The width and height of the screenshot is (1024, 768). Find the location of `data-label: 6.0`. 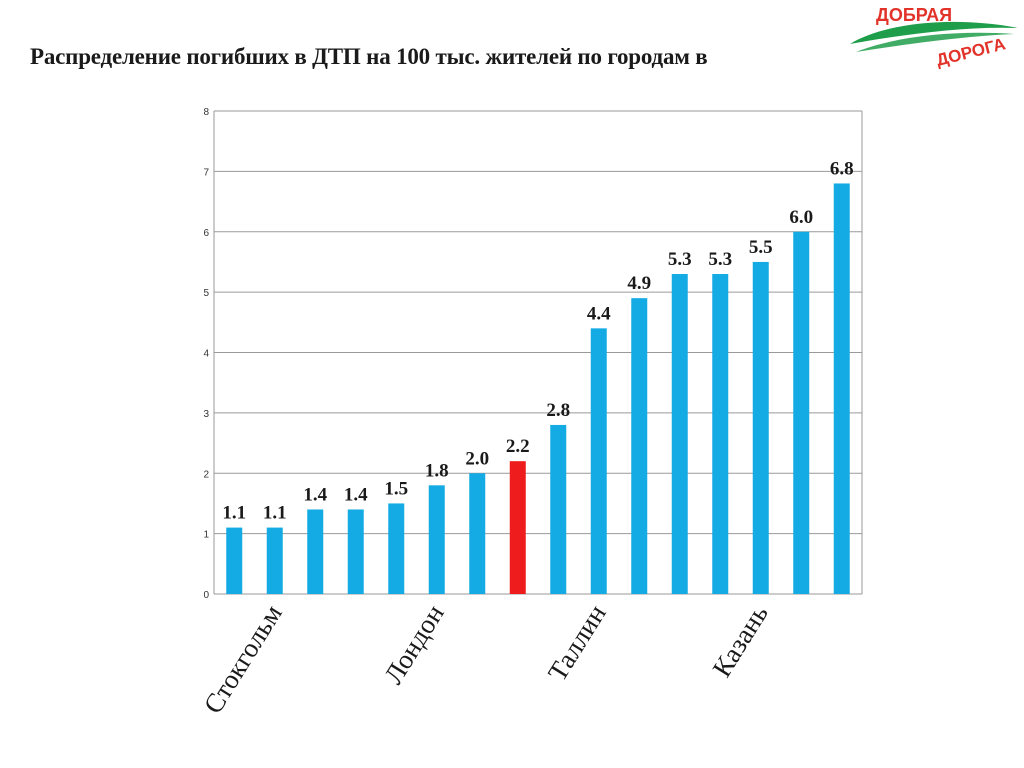

data-label: 6.0 is located at coordinates (801, 217).